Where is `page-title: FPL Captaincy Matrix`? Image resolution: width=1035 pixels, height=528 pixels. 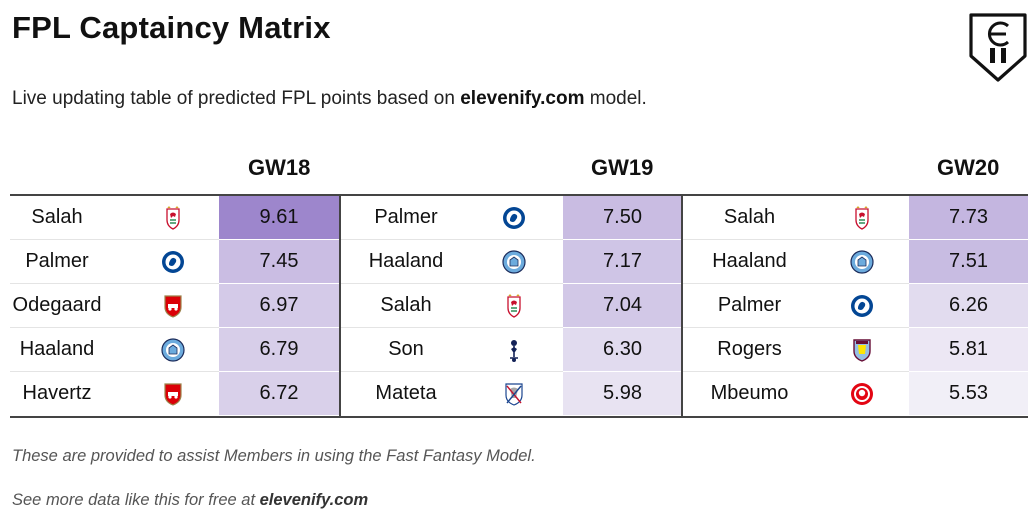 page-title: FPL Captaincy Matrix is located at coordinates (171, 27).